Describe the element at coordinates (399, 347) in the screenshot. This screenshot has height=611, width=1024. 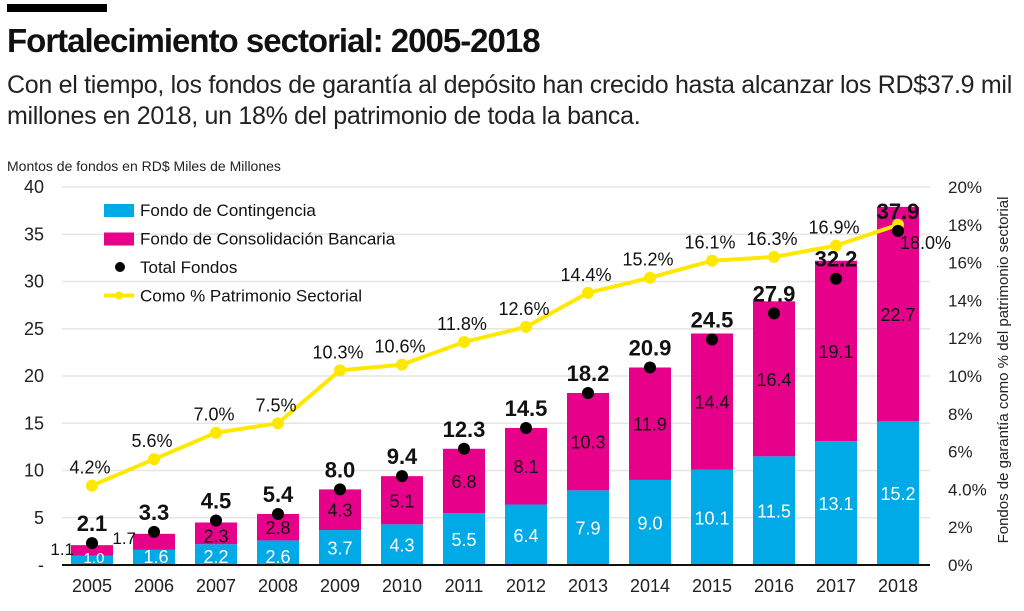
I see `pct-label: 10.6%` at that location.